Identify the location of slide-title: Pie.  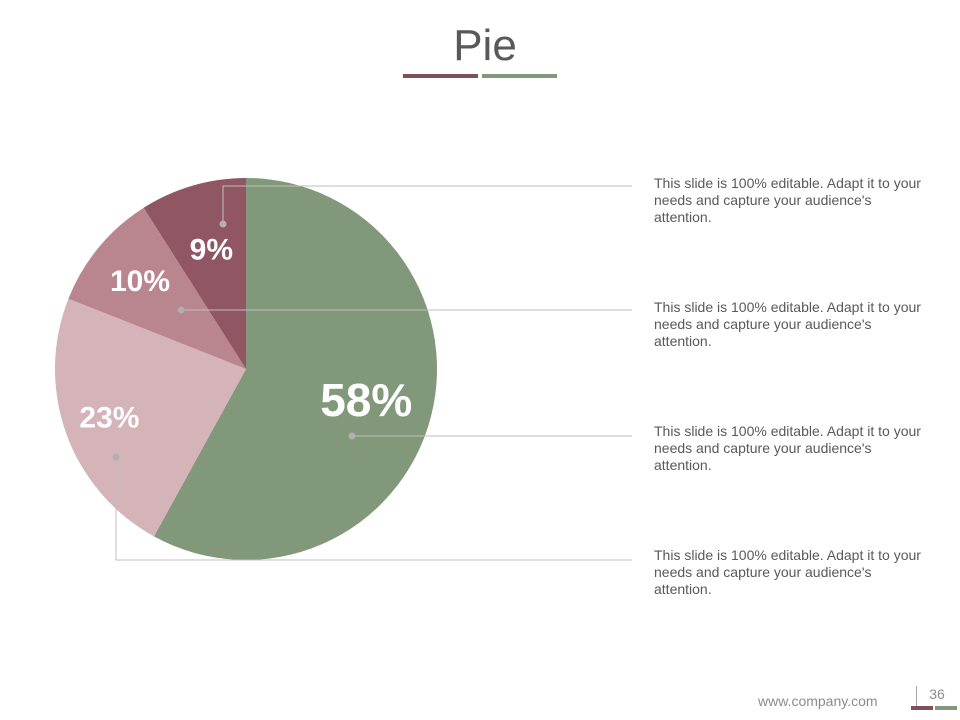
(485, 45).